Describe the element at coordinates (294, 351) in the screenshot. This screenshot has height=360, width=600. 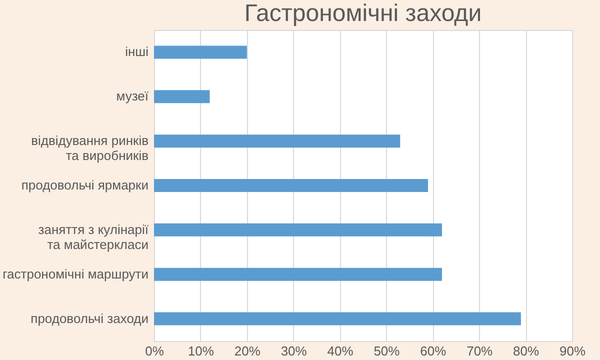
I see `x-tick-label: 30%` at that location.